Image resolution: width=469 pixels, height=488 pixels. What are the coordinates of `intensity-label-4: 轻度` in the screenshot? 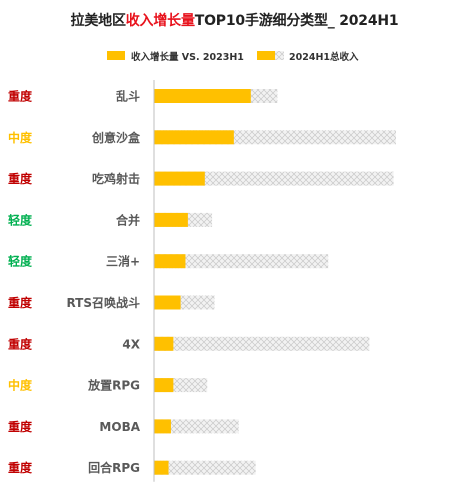 It's located at (20, 219).